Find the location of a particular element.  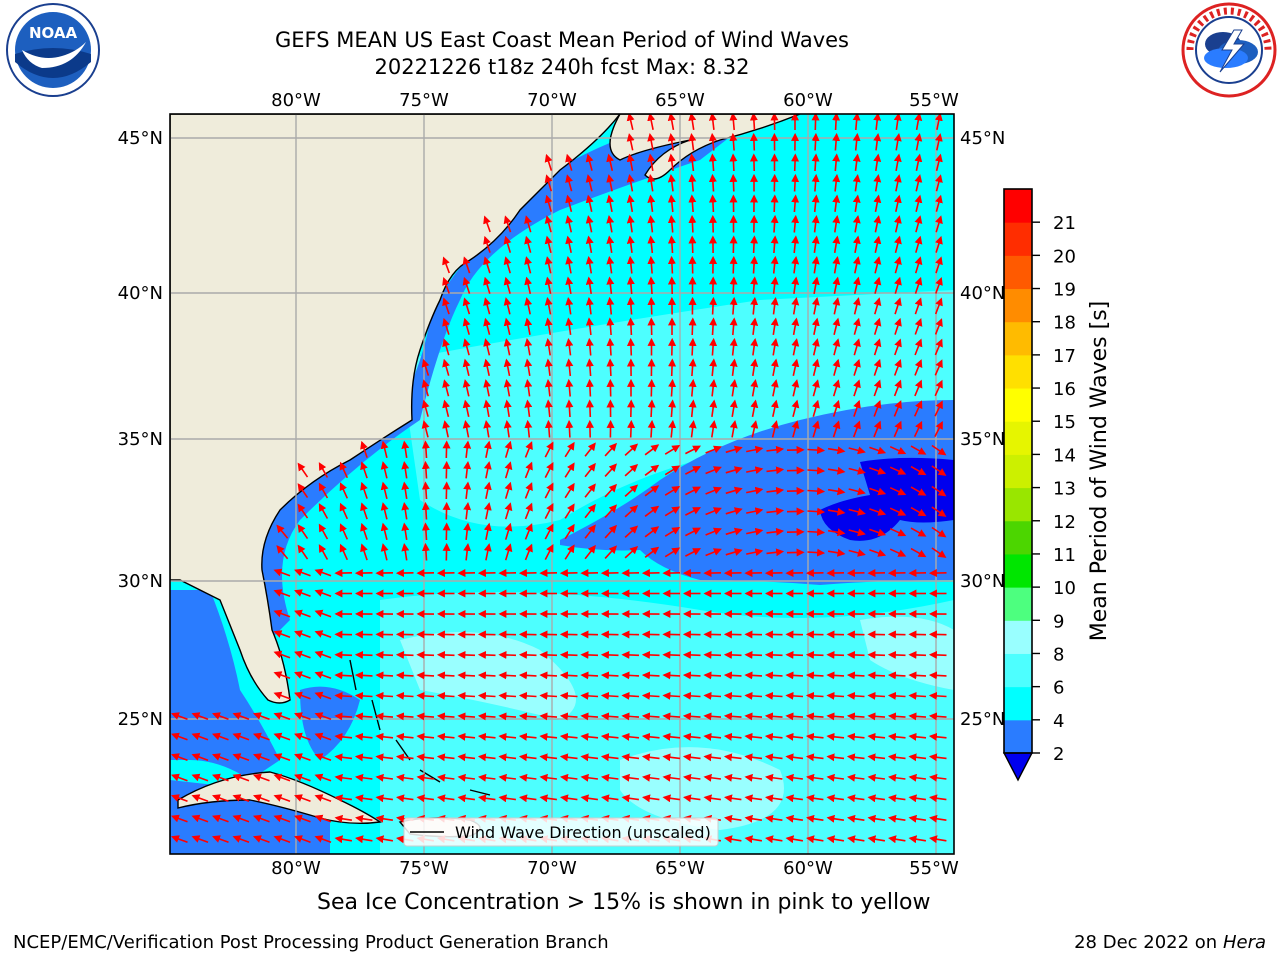

colorbar-frame is located at coordinates (1018, 471).